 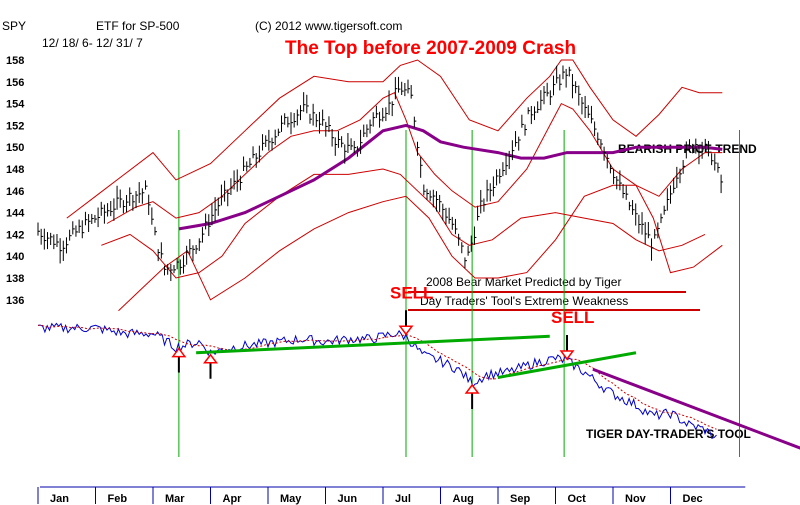 I want to click on etf-subtitle: ETF for SP-500, so click(x=138, y=26).